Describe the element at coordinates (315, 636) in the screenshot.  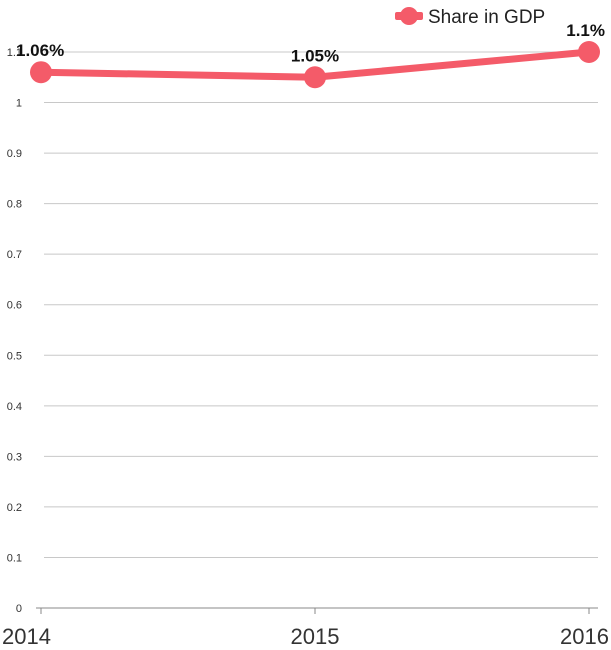
I see `x-tick-label: 2015` at that location.